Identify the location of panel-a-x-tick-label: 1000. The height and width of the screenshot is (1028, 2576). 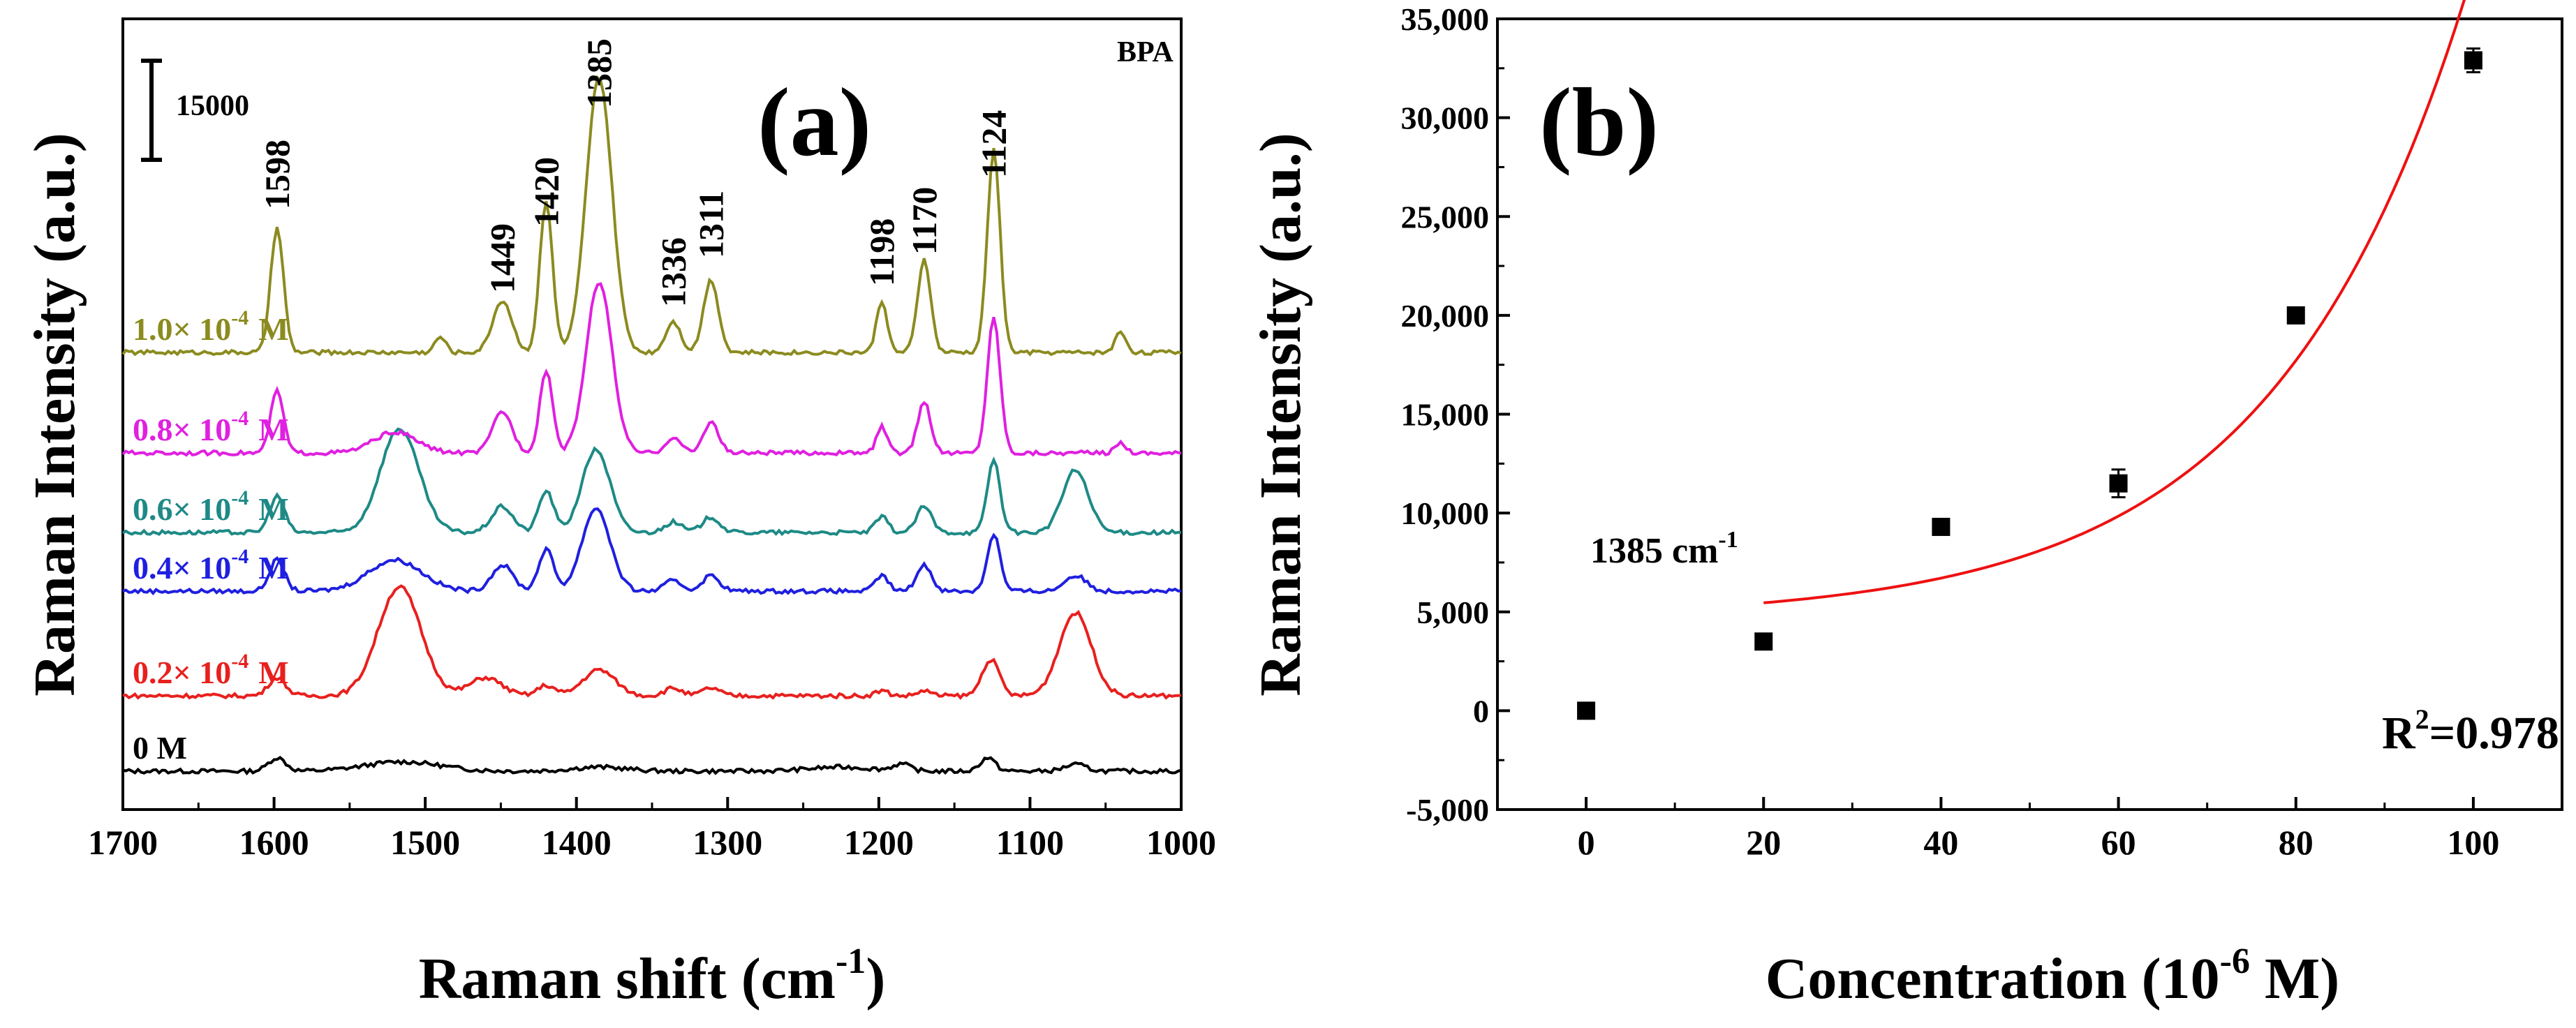
(1181, 843).